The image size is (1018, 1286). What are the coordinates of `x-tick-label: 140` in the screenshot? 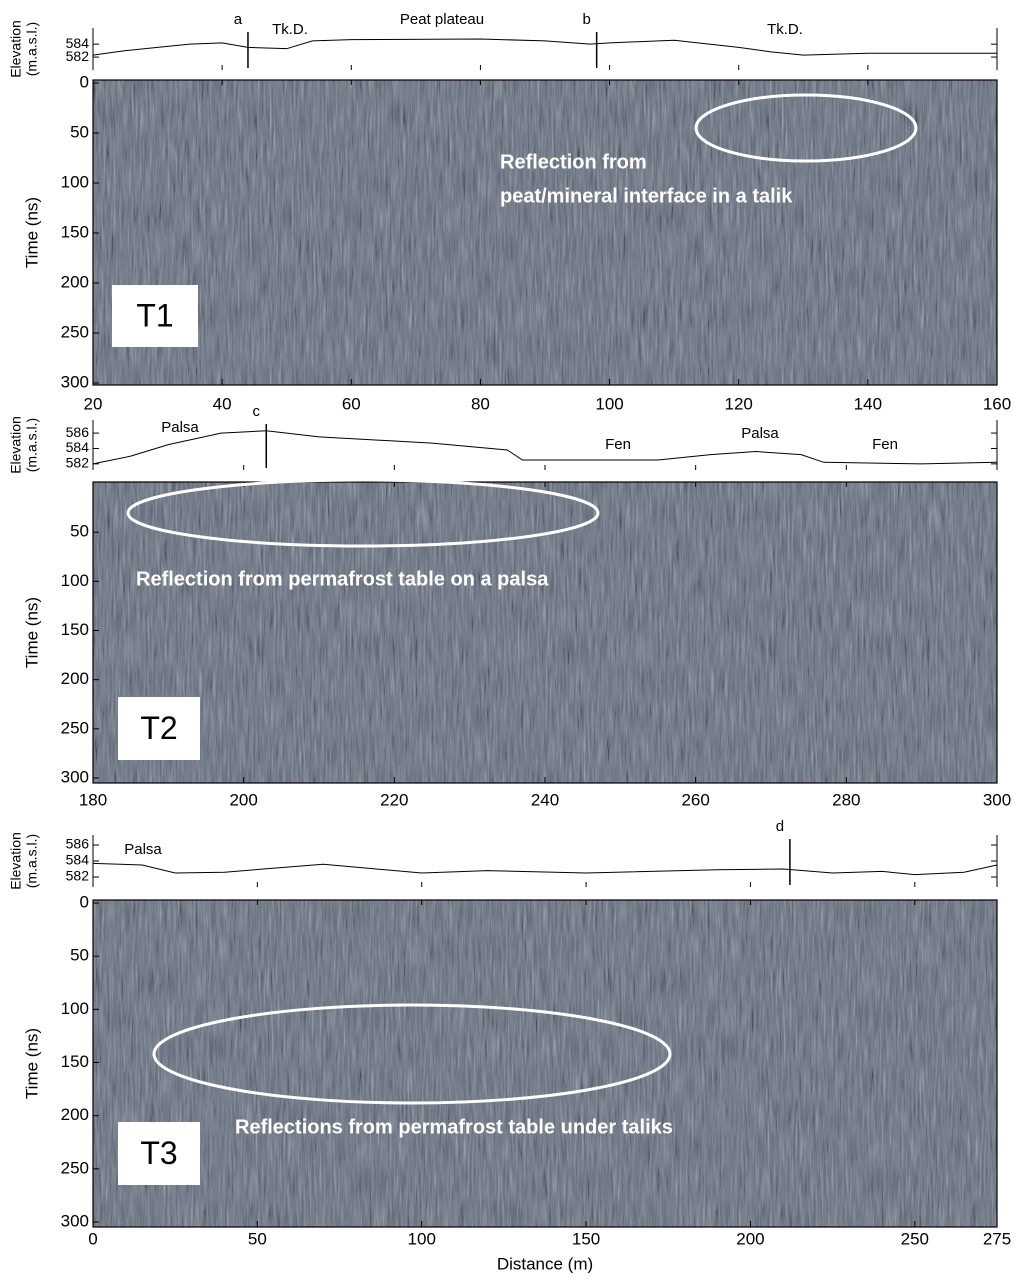 It's located at (868, 403).